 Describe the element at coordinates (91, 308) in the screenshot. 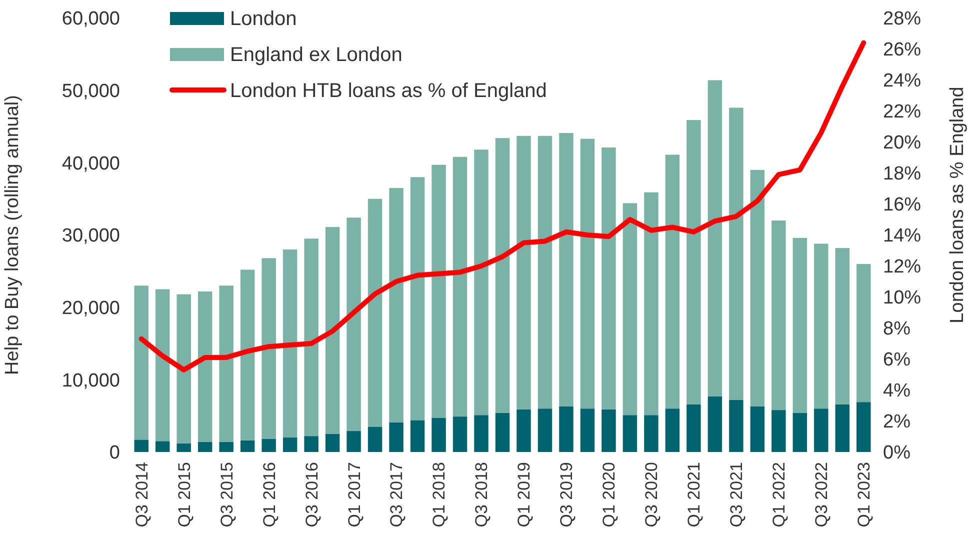

I see `y-tick-label: 20,000` at that location.